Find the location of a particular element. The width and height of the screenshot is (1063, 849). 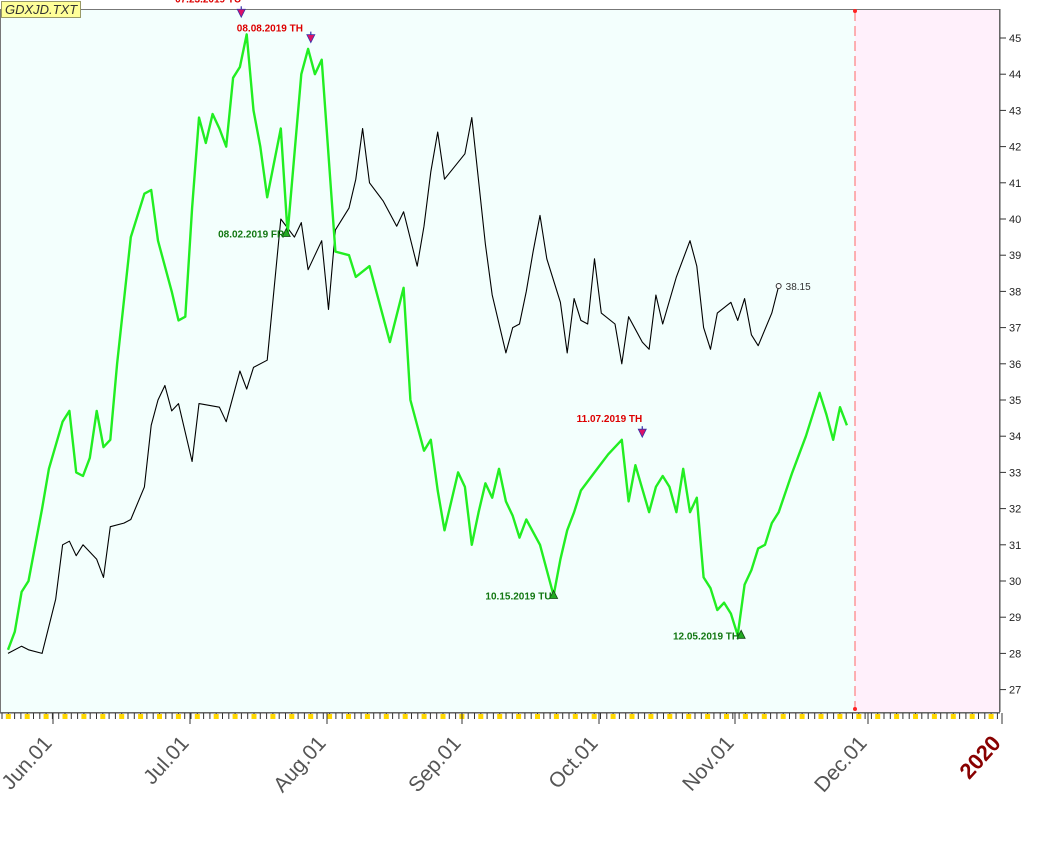

y-tick-label: 41 is located at coordinates (1015, 184).